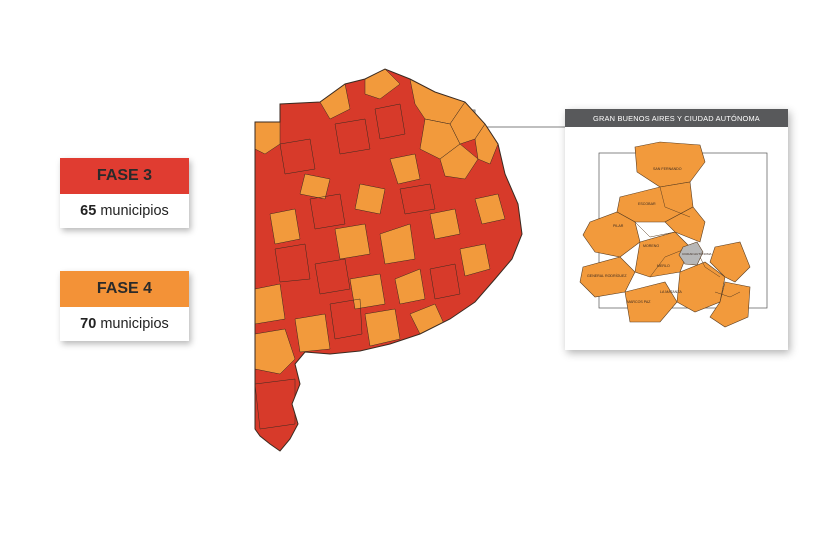 This screenshot has width=835, height=536. I want to click on legend-fase-4-header: FASE 4, so click(124, 289).